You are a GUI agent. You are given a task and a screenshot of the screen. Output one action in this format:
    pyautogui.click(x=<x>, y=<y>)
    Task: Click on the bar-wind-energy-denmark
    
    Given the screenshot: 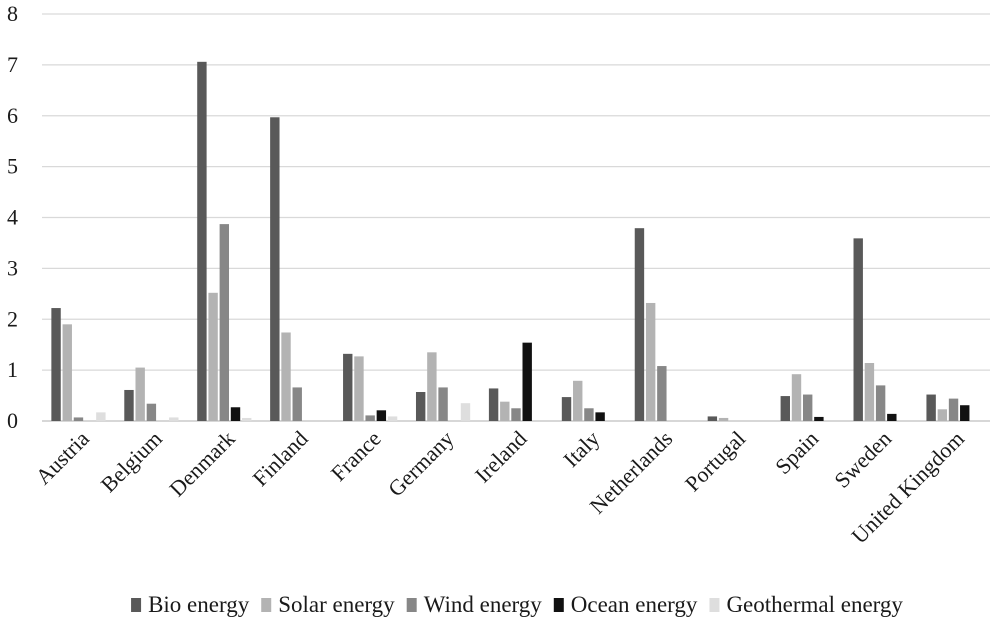 What is the action you would take?
    pyautogui.click(x=224, y=322)
    